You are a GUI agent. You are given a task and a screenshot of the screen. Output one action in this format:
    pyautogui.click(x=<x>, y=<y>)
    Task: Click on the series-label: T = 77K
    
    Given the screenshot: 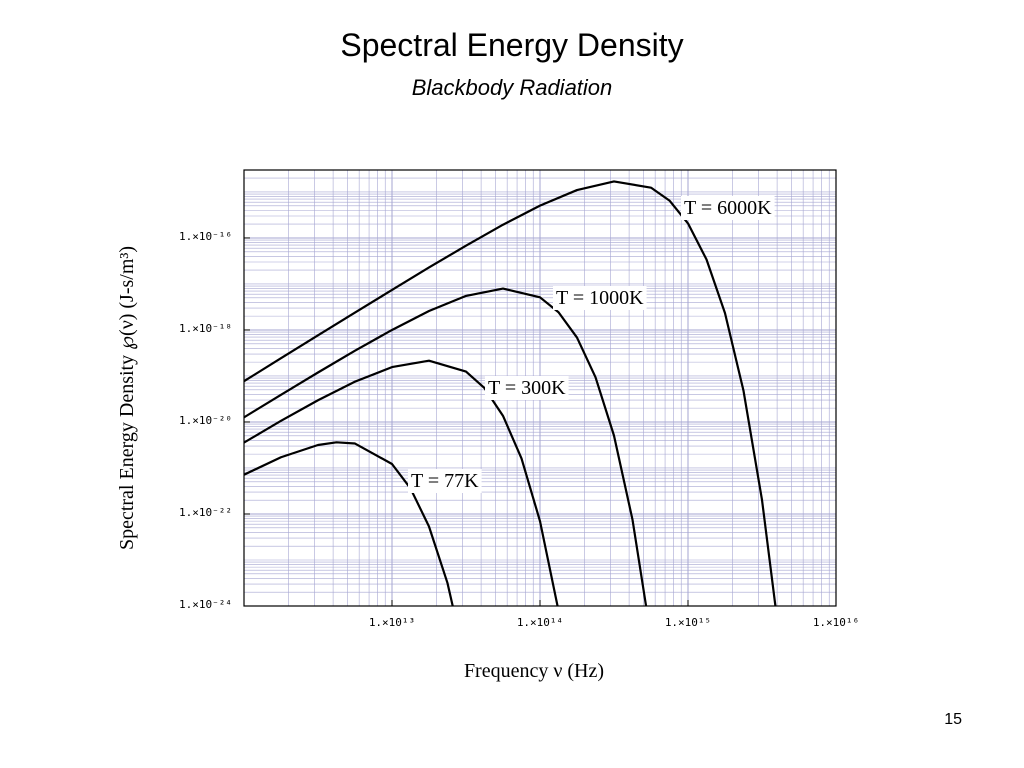 What is the action you would take?
    pyautogui.click(x=445, y=481)
    